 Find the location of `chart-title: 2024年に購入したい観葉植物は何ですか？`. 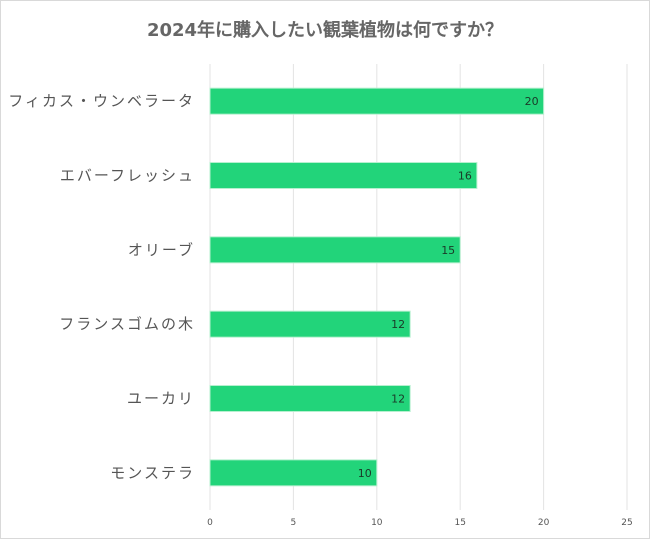

chart-title: 2024年に購入したい観葉植物は何ですか？ is located at coordinates (325, 30).